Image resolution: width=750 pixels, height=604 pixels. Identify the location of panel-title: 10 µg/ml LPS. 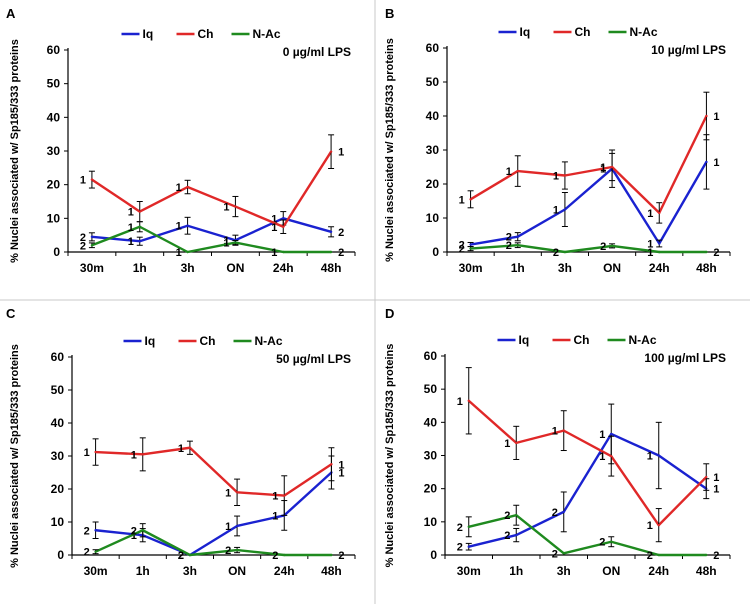
(688, 50).